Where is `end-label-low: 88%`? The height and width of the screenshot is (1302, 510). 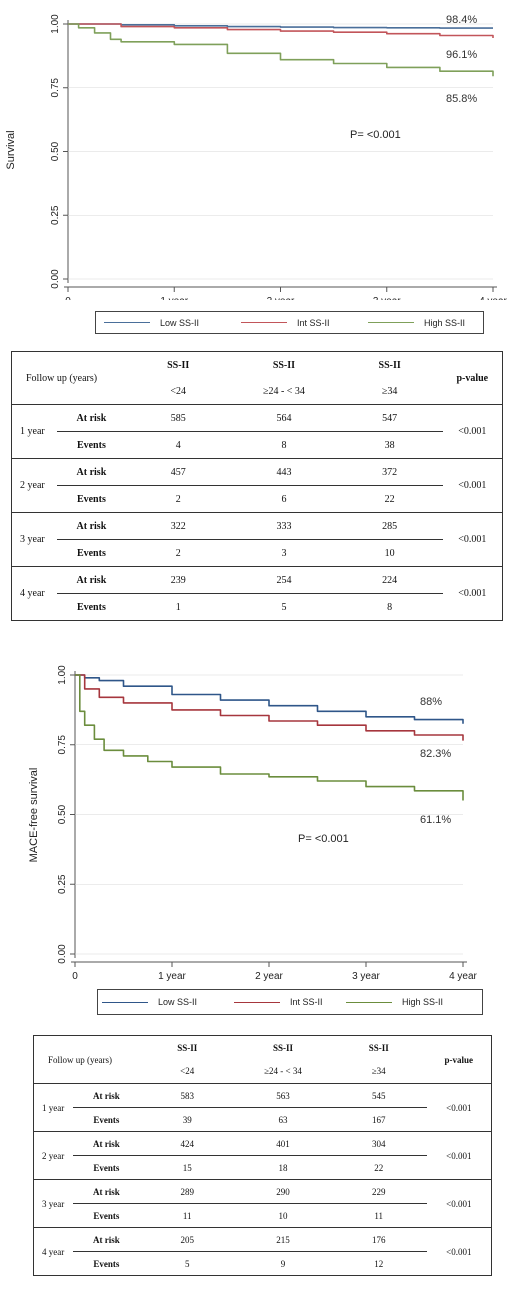 end-label-low: 88% is located at coordinates (431, 702).